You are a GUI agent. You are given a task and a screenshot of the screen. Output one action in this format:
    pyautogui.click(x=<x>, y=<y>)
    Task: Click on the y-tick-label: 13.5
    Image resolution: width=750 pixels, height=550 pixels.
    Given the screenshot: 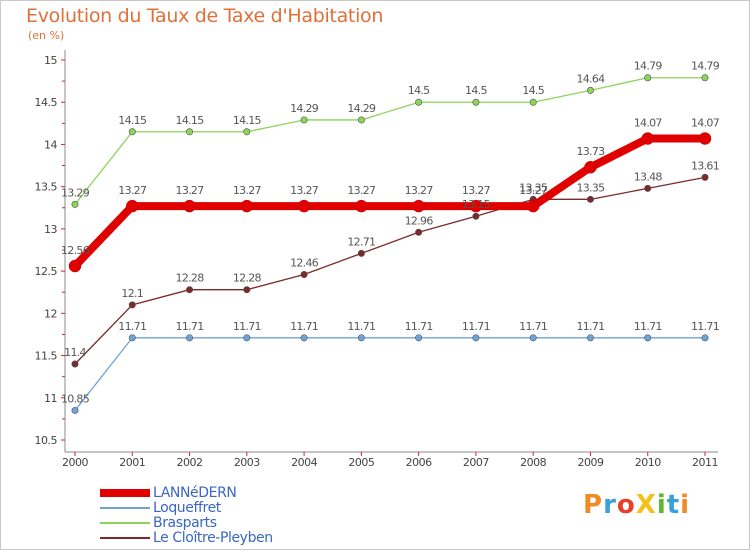 What is the action you would take?
    pyautogui.click(x=46, y=187)
    